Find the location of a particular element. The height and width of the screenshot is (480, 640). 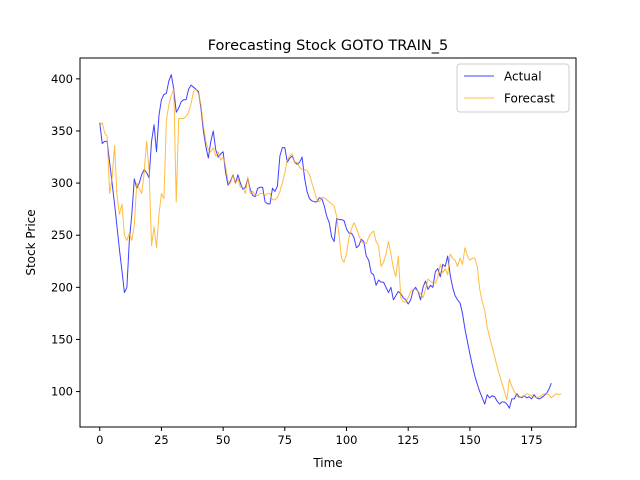

x-axis-label: Time is located at coordinates (327, 463).